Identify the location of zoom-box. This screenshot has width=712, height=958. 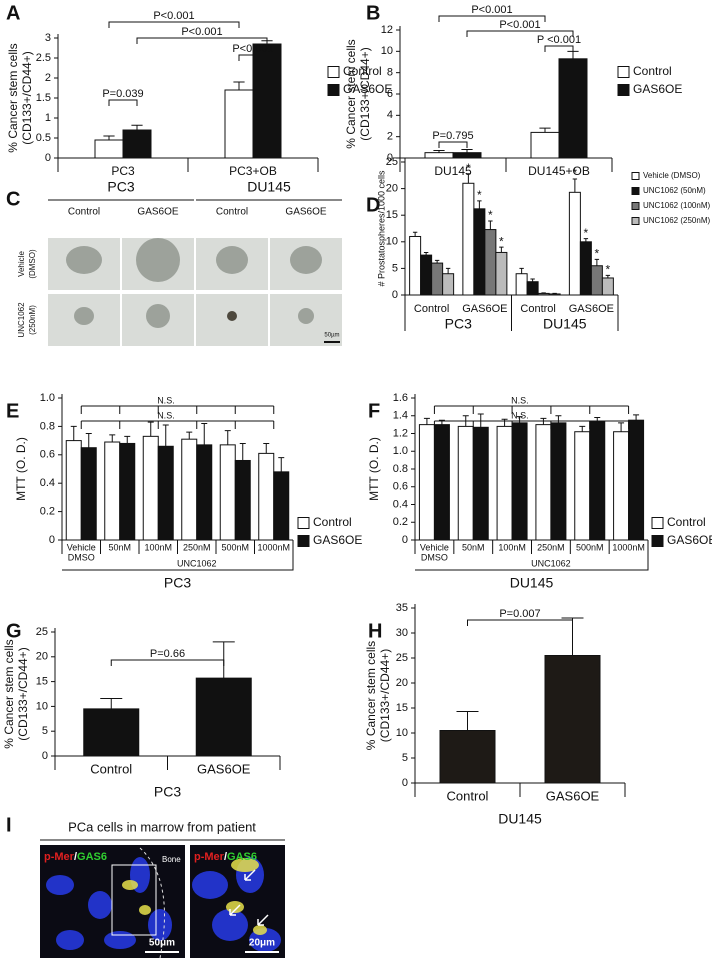
(134, 900).